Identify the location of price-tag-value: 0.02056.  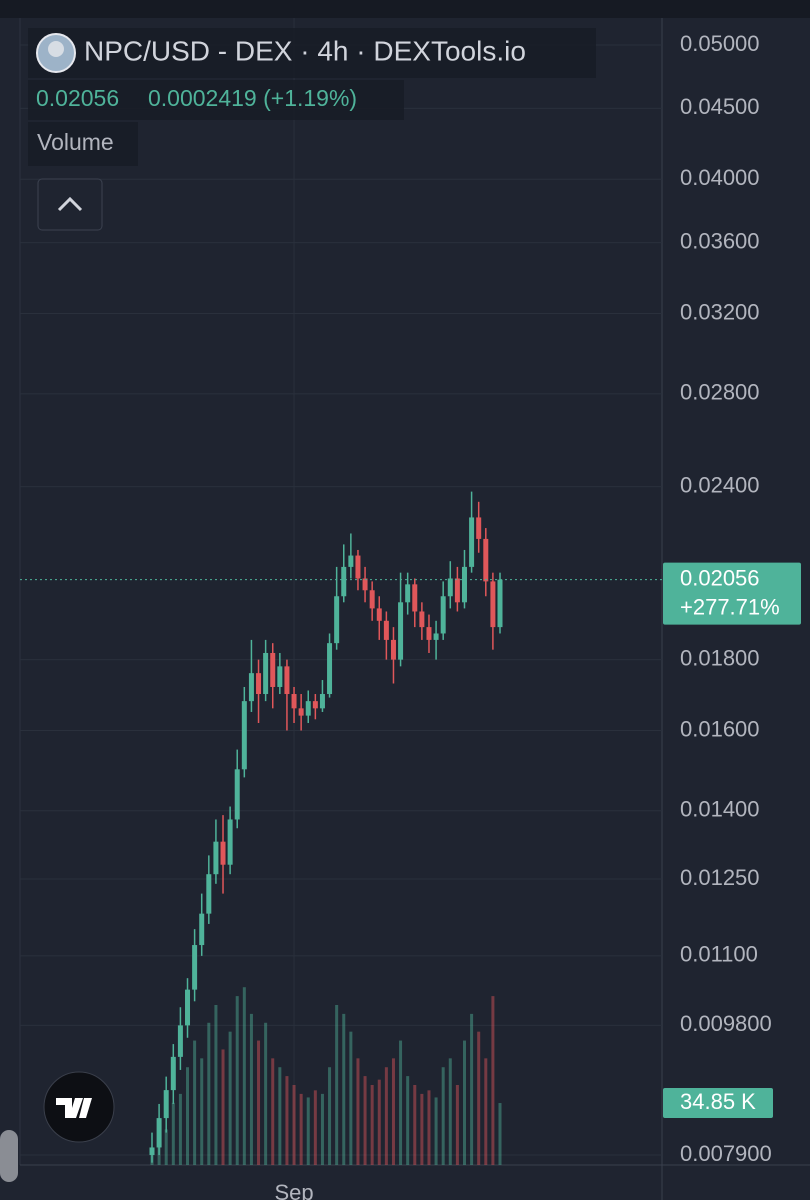
(720, 577).